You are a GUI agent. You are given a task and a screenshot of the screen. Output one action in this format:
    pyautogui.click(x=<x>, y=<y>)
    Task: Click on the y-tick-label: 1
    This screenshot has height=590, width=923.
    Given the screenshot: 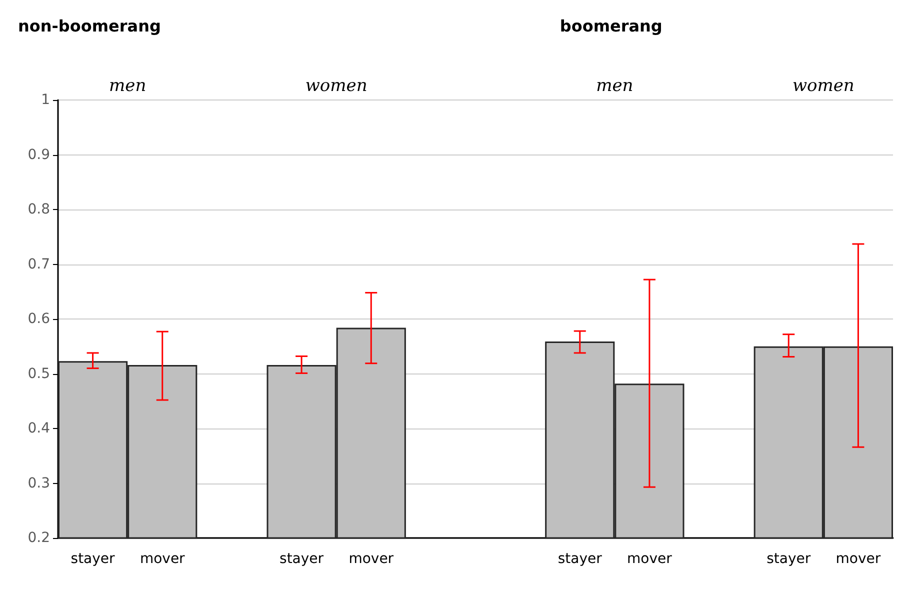 What is the action you would take?
    pyautogui.click(x=45, y=100)
    